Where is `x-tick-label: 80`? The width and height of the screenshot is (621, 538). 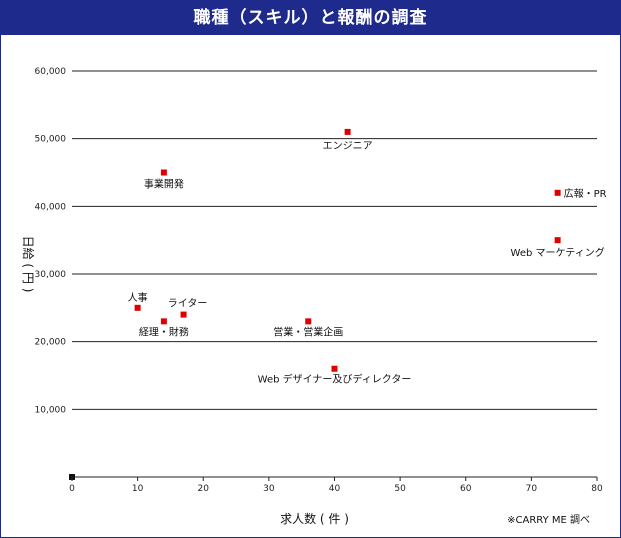 x-tick-label: 80 is located at coordinates (597, 489).